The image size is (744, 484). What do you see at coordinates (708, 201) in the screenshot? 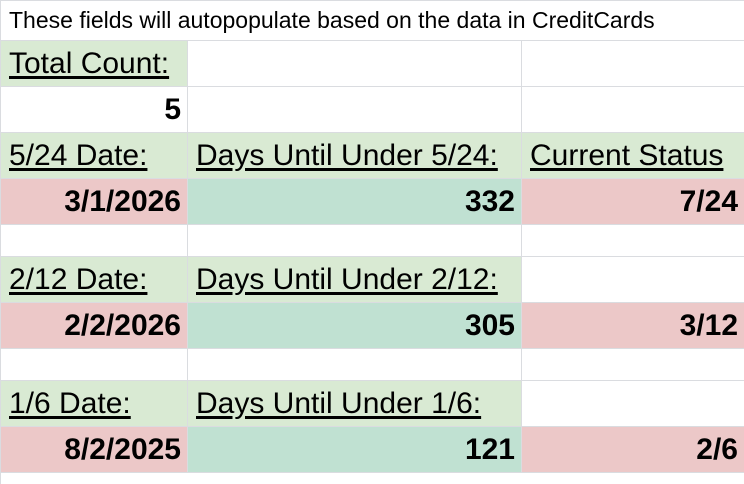
I see `status-524-value: 7/24` at bounding box center [708, 201].